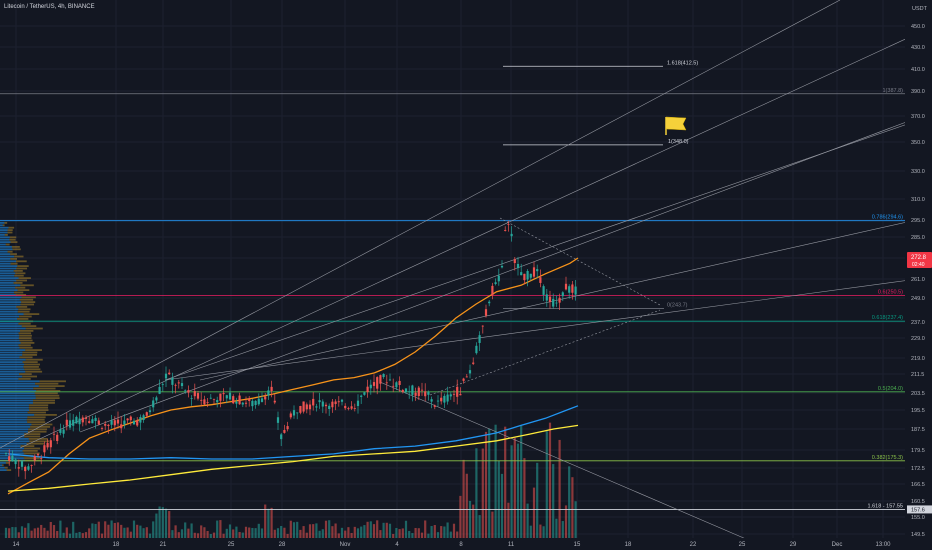  Describe the element at coordinates (466, 544) in the screenshot. I see `time-axis: 14 18 21 25 28 Nov 4 8 11 15 18 22 25 29 Dec 13:00` at that location.